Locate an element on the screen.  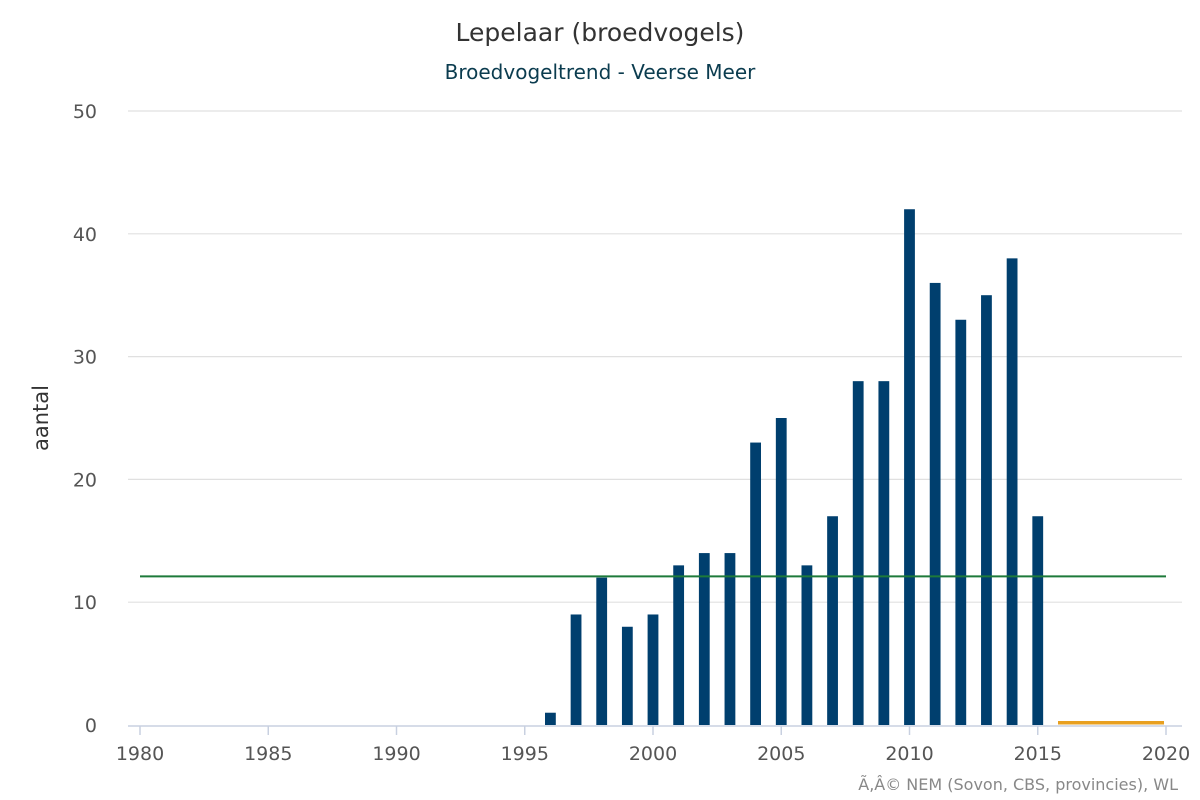
estimate-bar is located at coordinates (1111, 723).